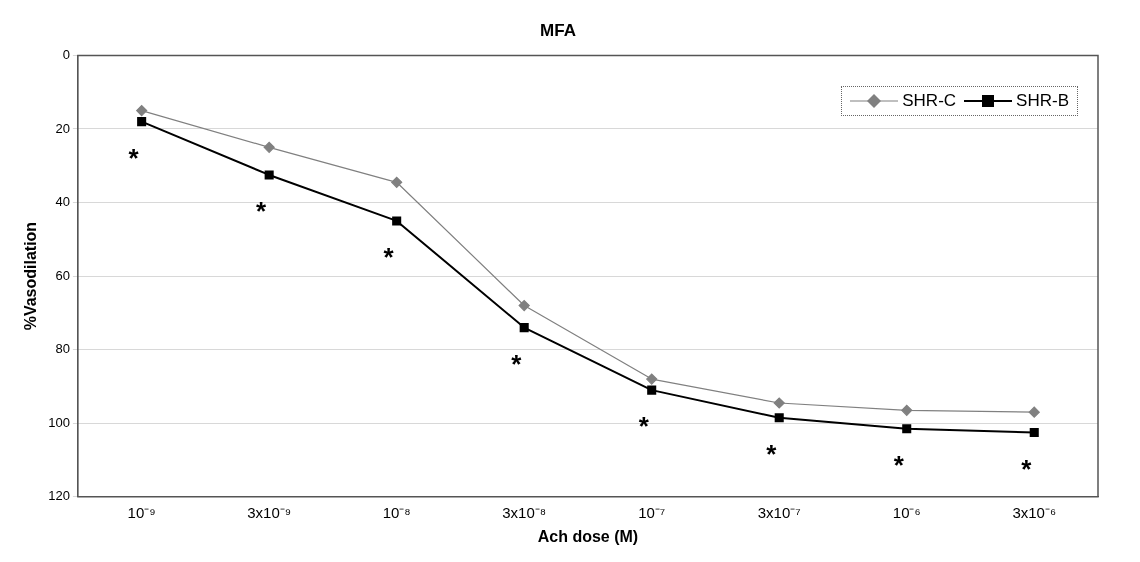  I want to click on y-axis-title: %Vasodilation, so click(31, 276).